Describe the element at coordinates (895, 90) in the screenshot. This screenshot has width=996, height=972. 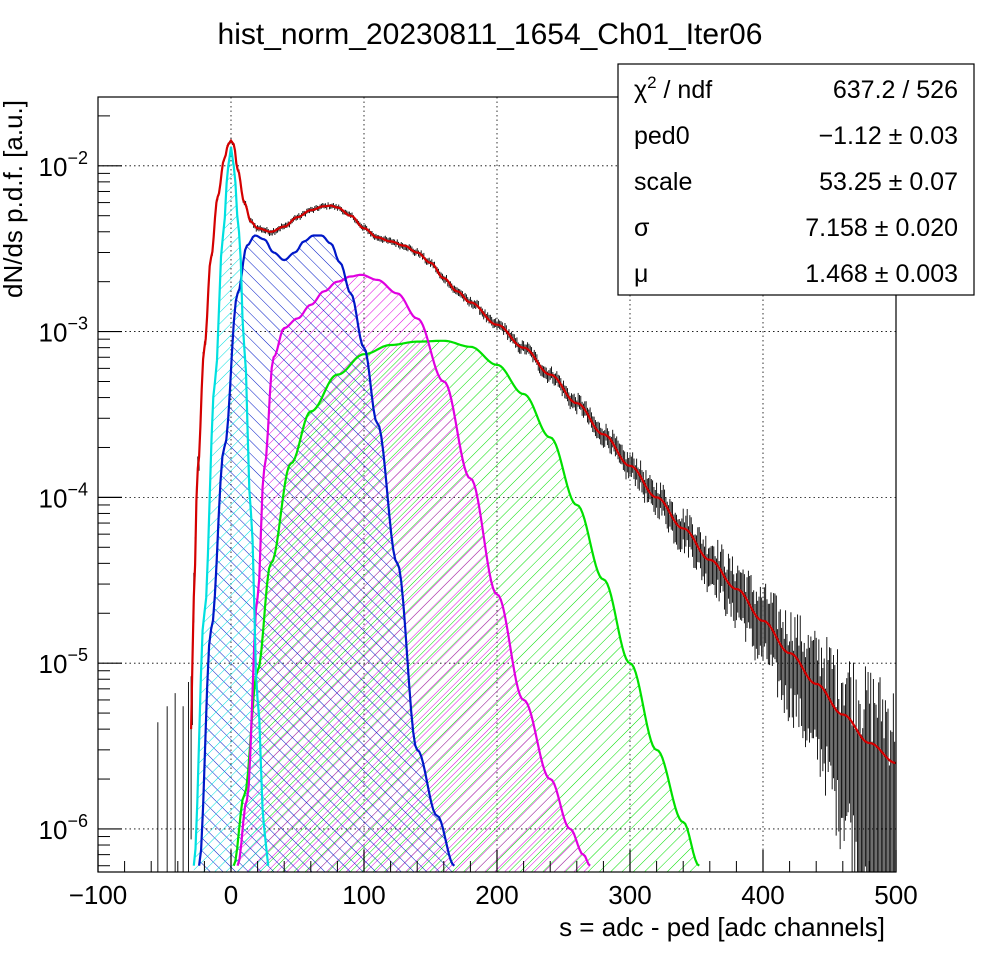
I see `stats-row-value: 637.2 / 526` at that location.